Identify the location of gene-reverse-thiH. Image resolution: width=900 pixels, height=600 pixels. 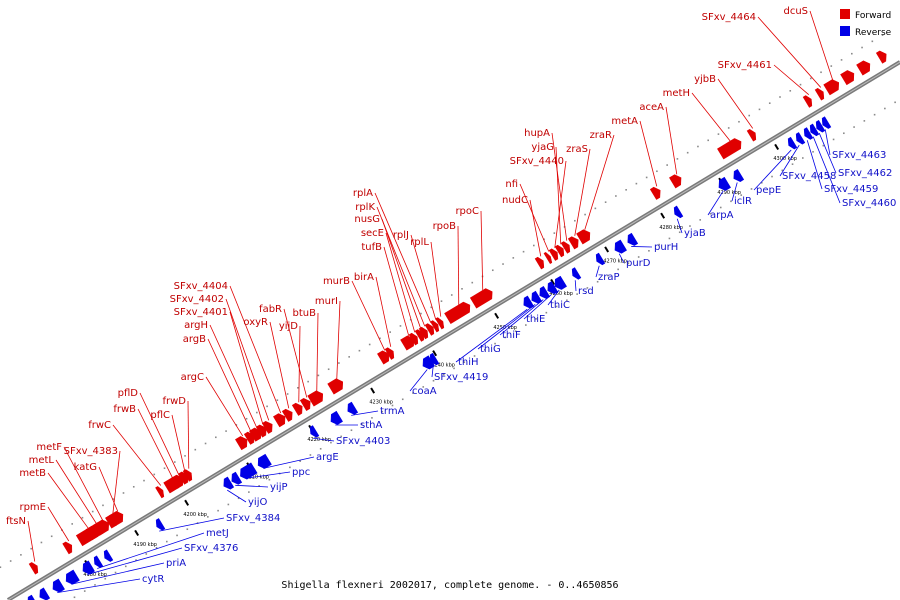
(529, 302).